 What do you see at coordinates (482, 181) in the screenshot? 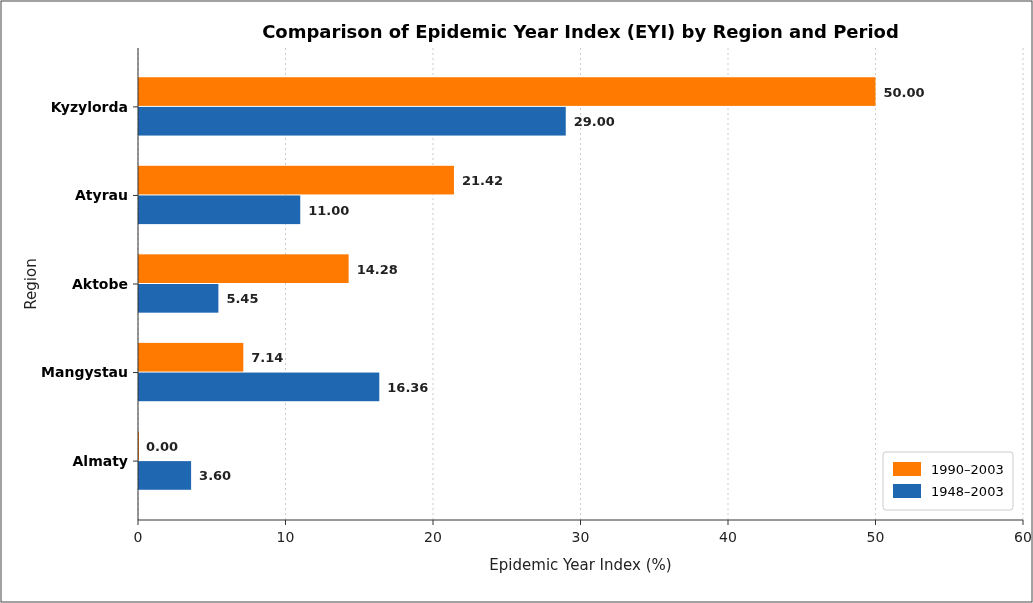
I see `data-label: 21.42` at bounding box center [482, 181].